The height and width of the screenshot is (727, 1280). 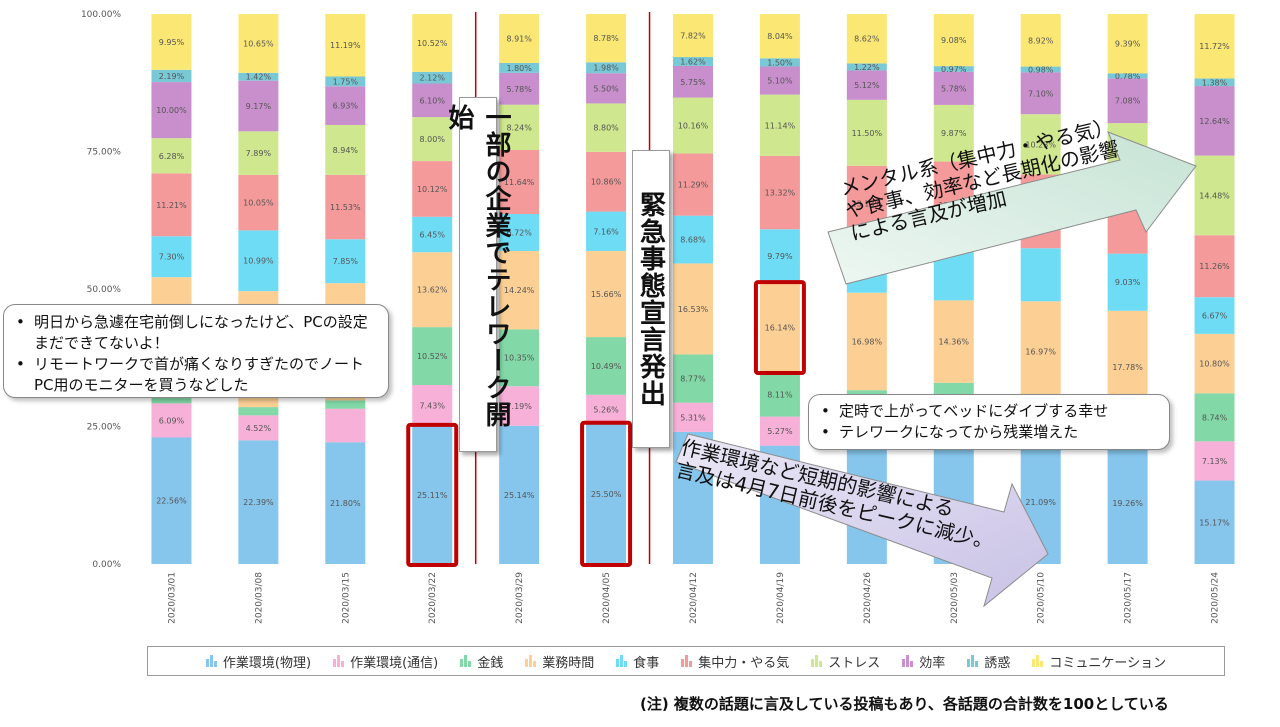 I want to click on data-label: 12.64%, so click(x=1214, y=121).